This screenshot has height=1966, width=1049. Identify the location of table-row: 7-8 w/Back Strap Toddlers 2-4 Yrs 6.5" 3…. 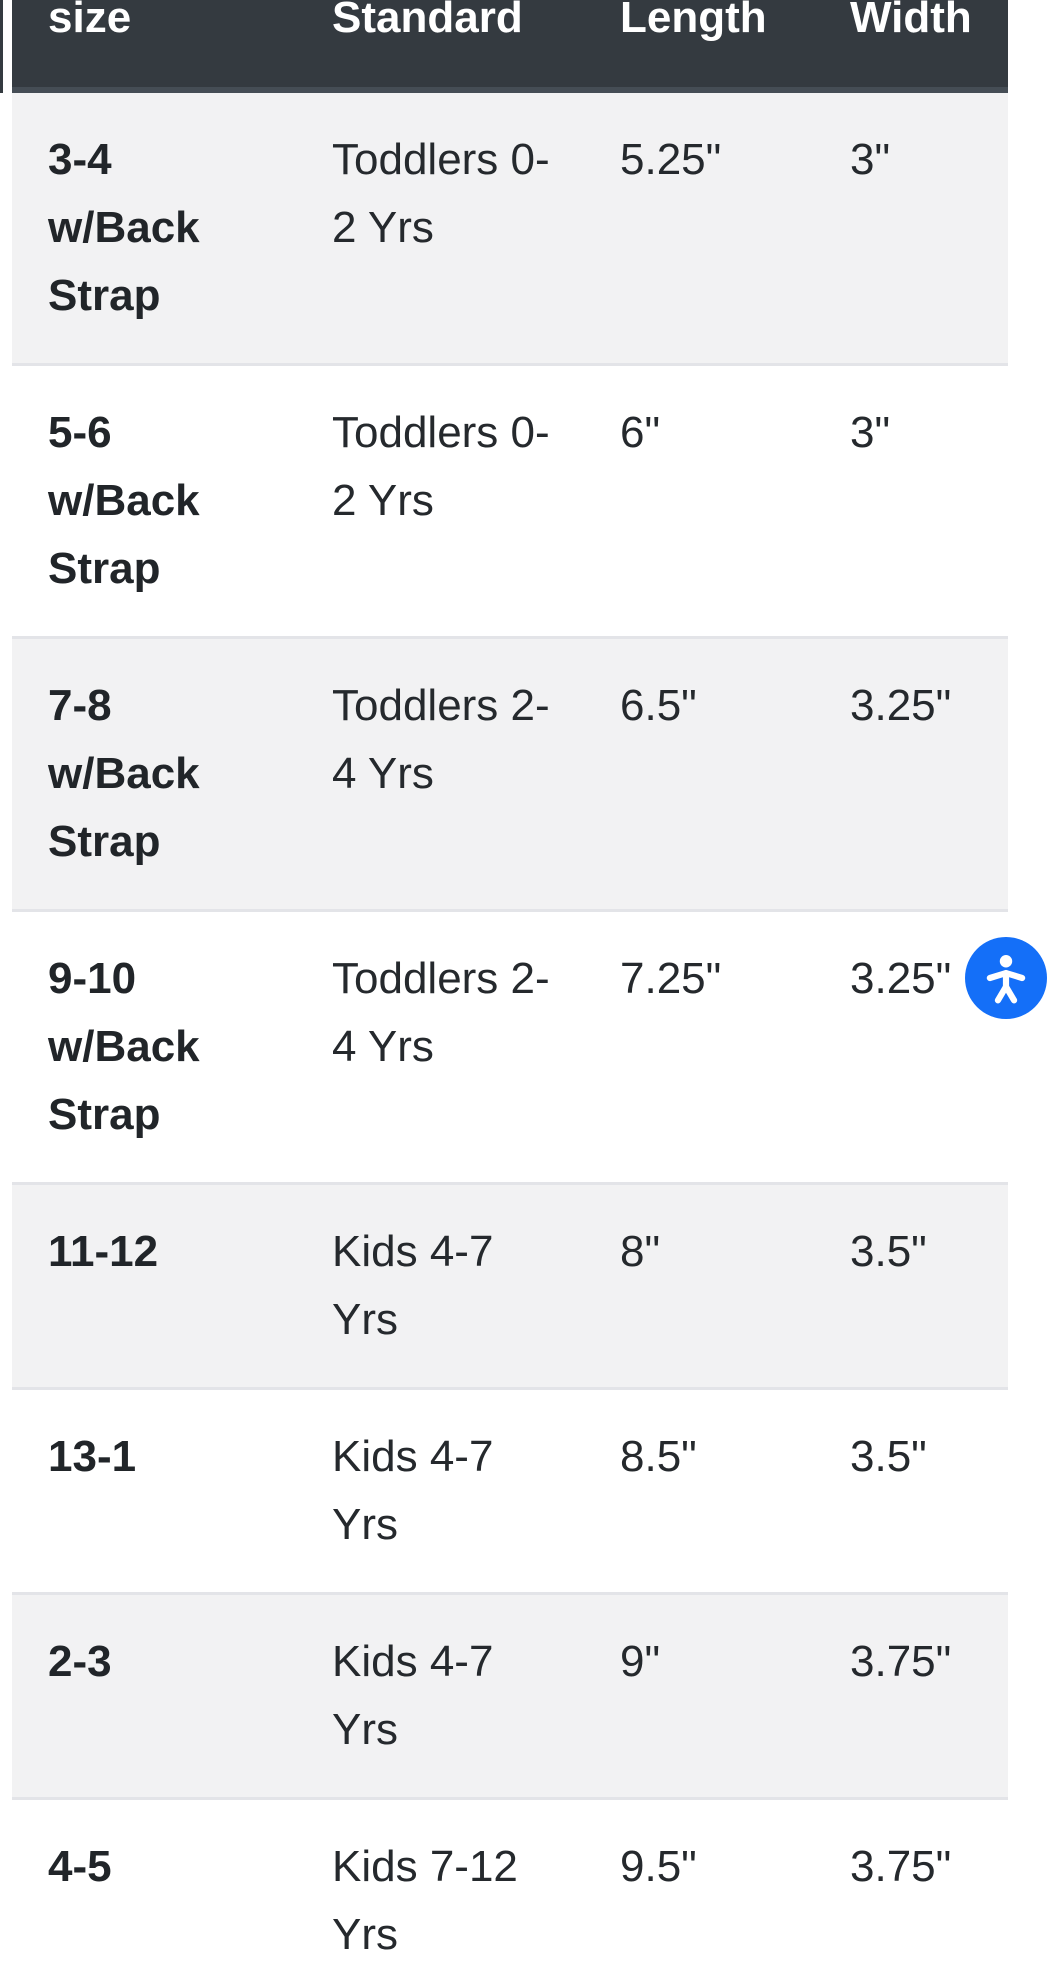
(510, 774).